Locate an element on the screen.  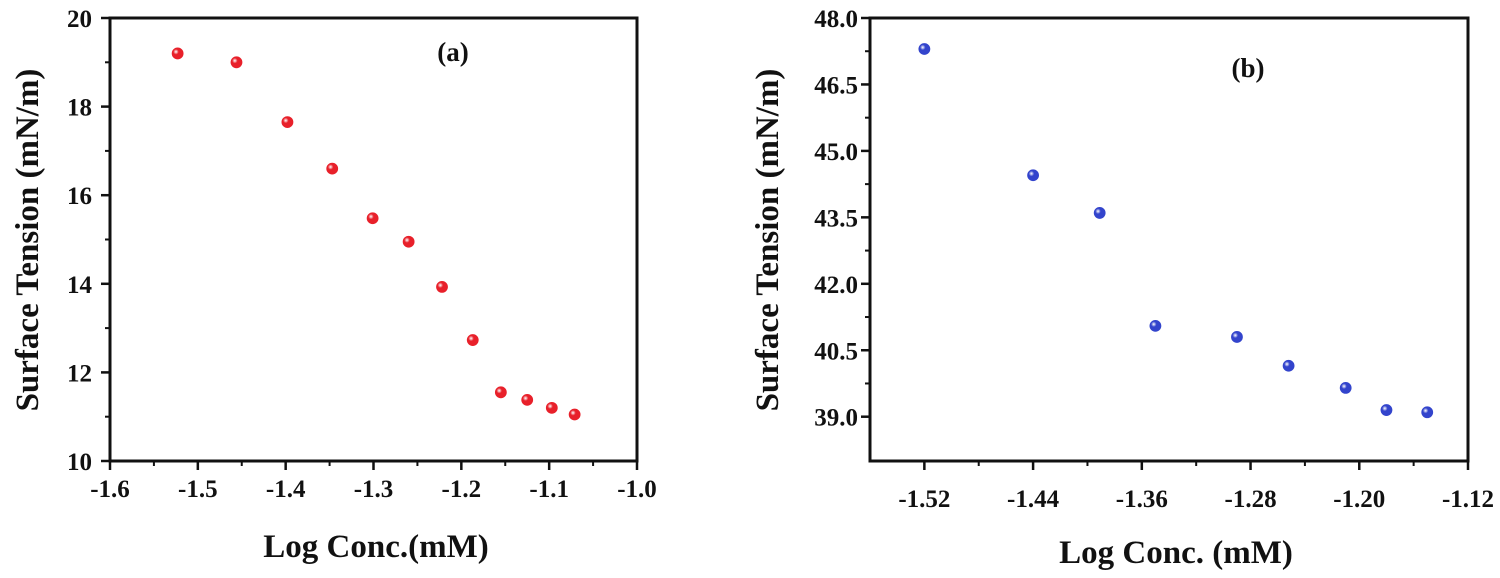
x-tick-label-a: -1.4 is located at coordinates (286, 489).